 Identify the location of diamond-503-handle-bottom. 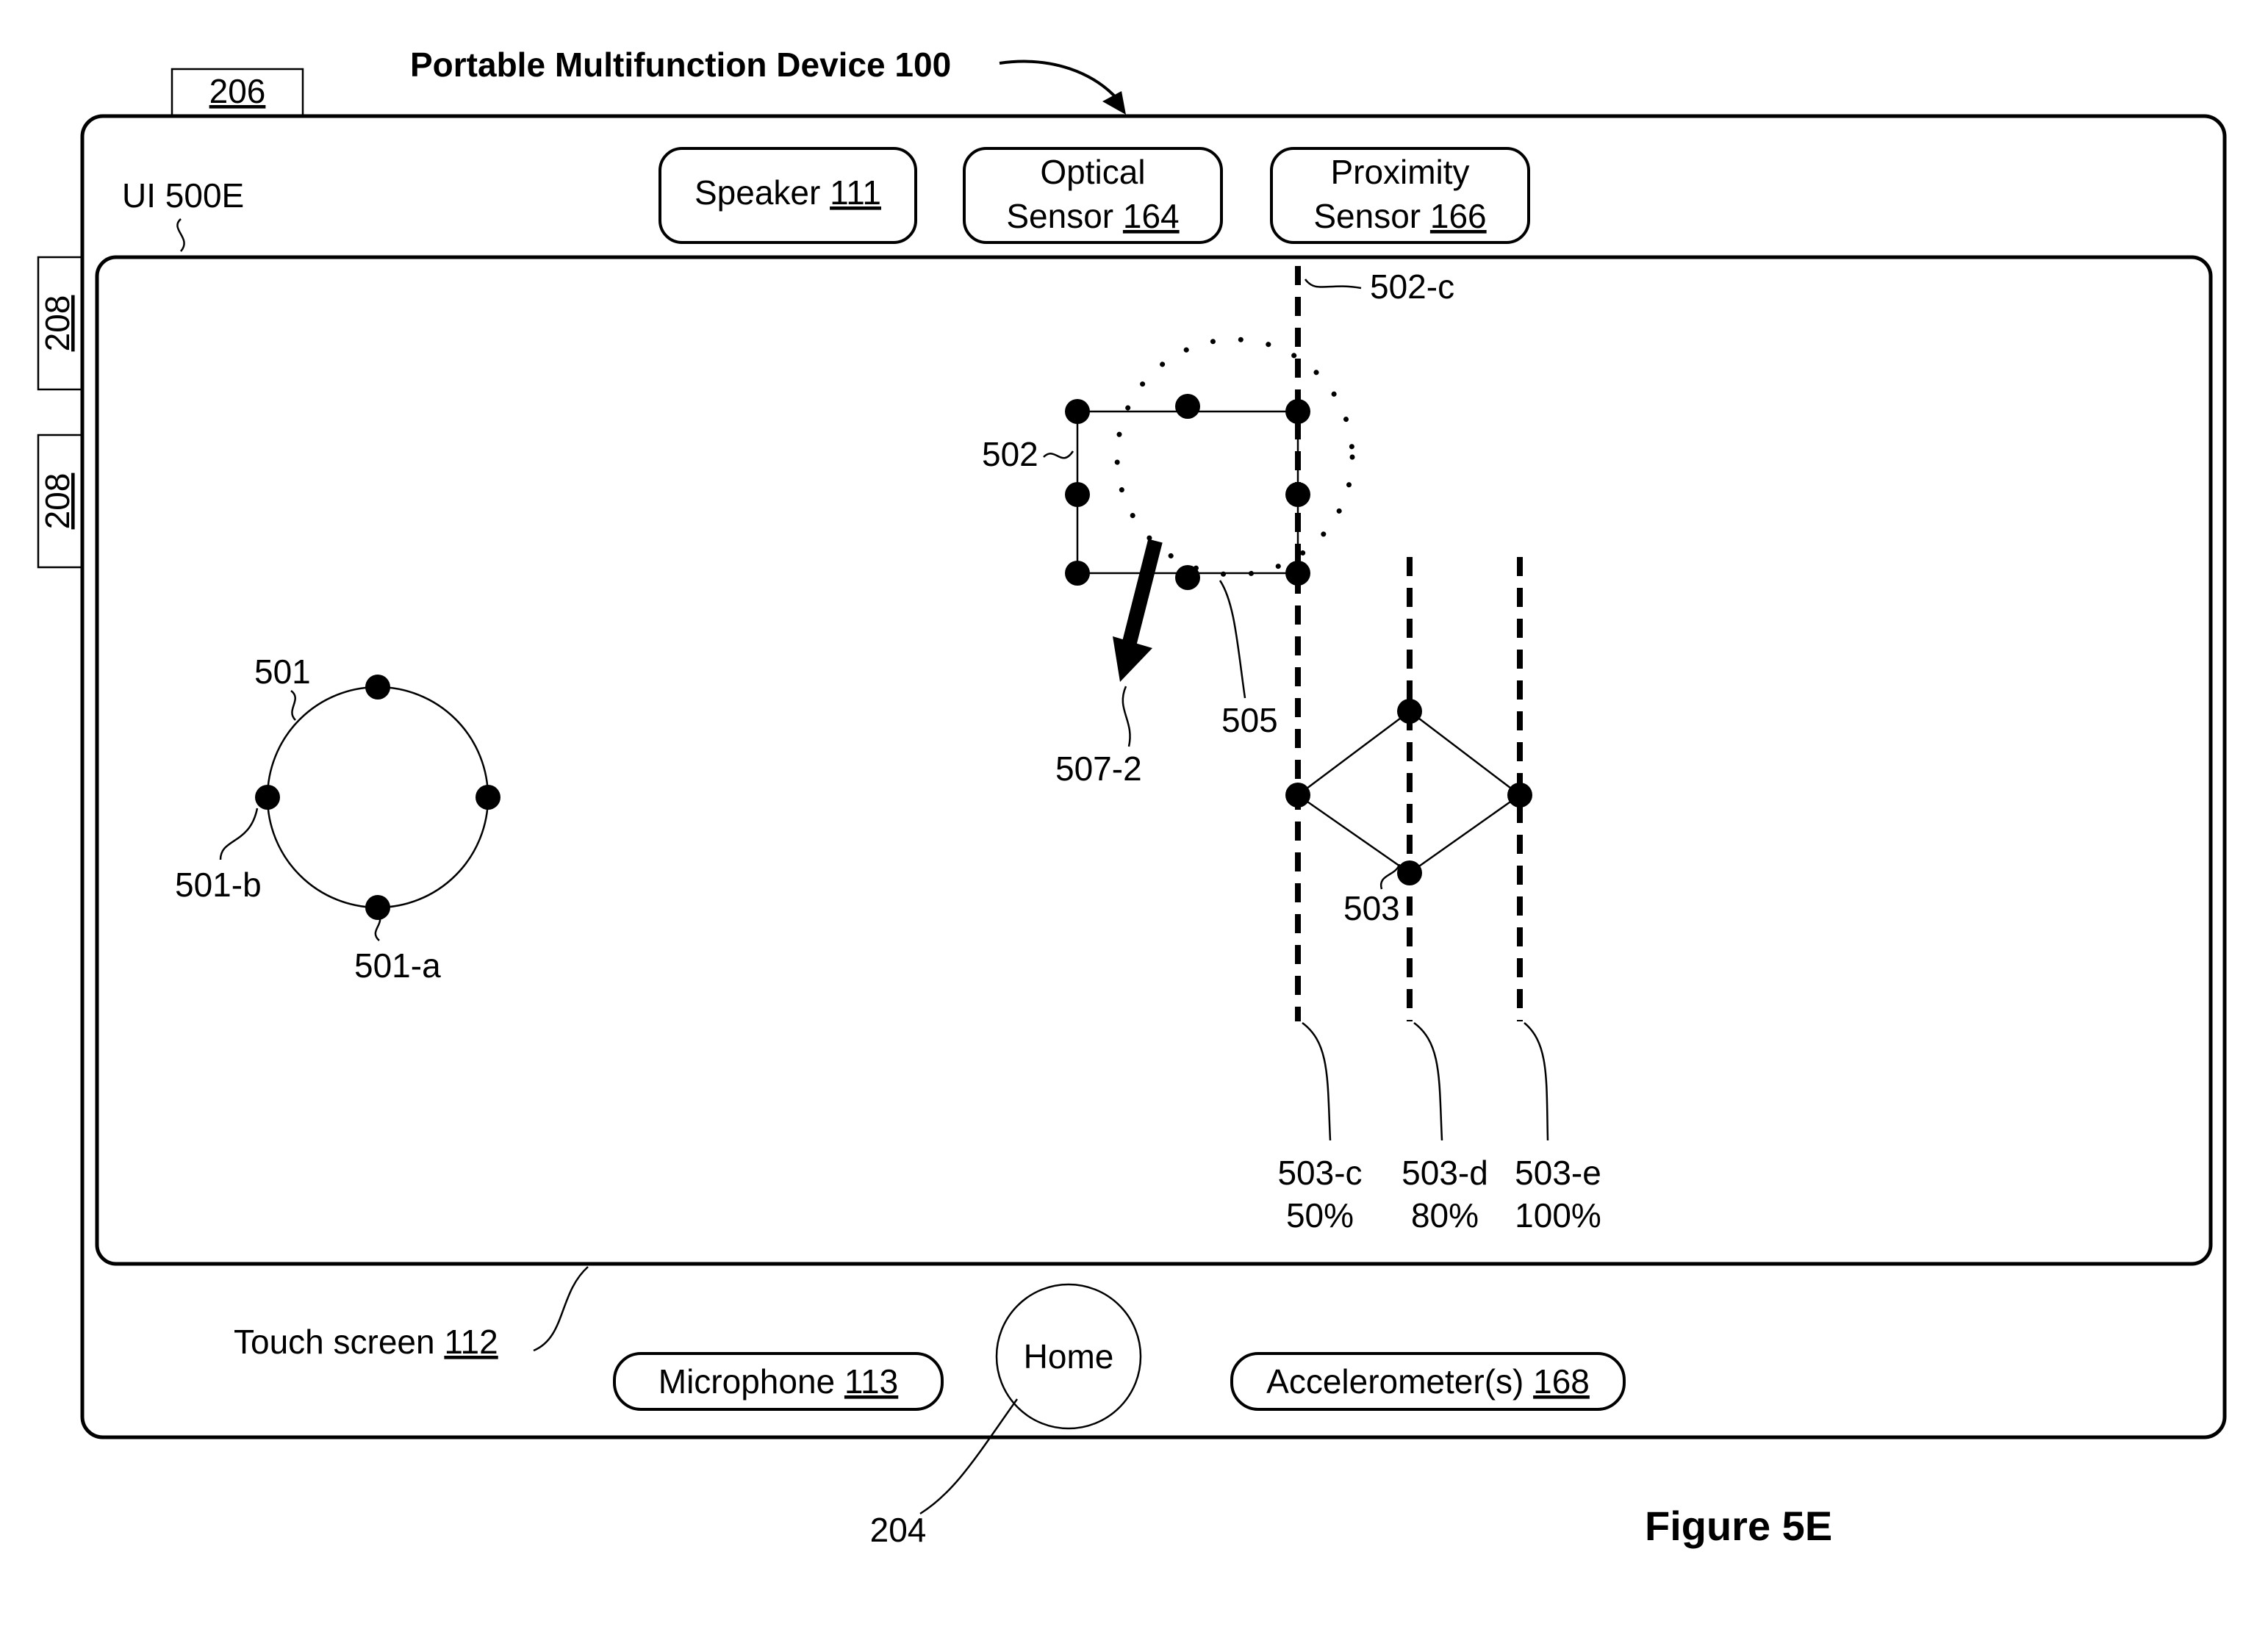
(1409, 872).